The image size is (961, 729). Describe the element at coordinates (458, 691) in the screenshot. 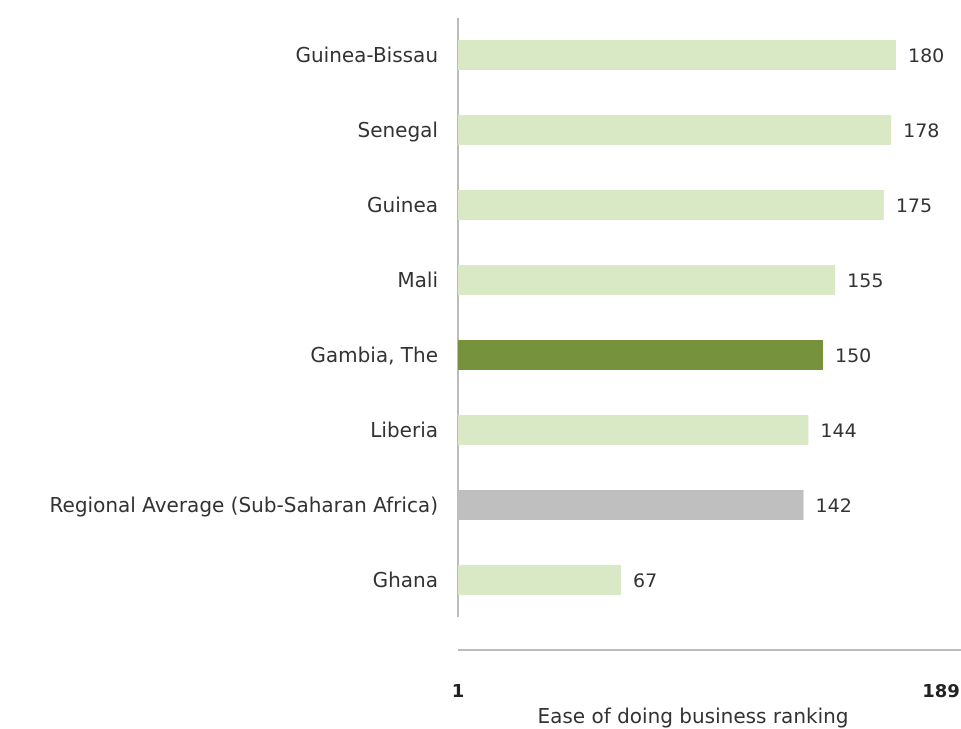

I see `axis-min-label: 1` at that location.